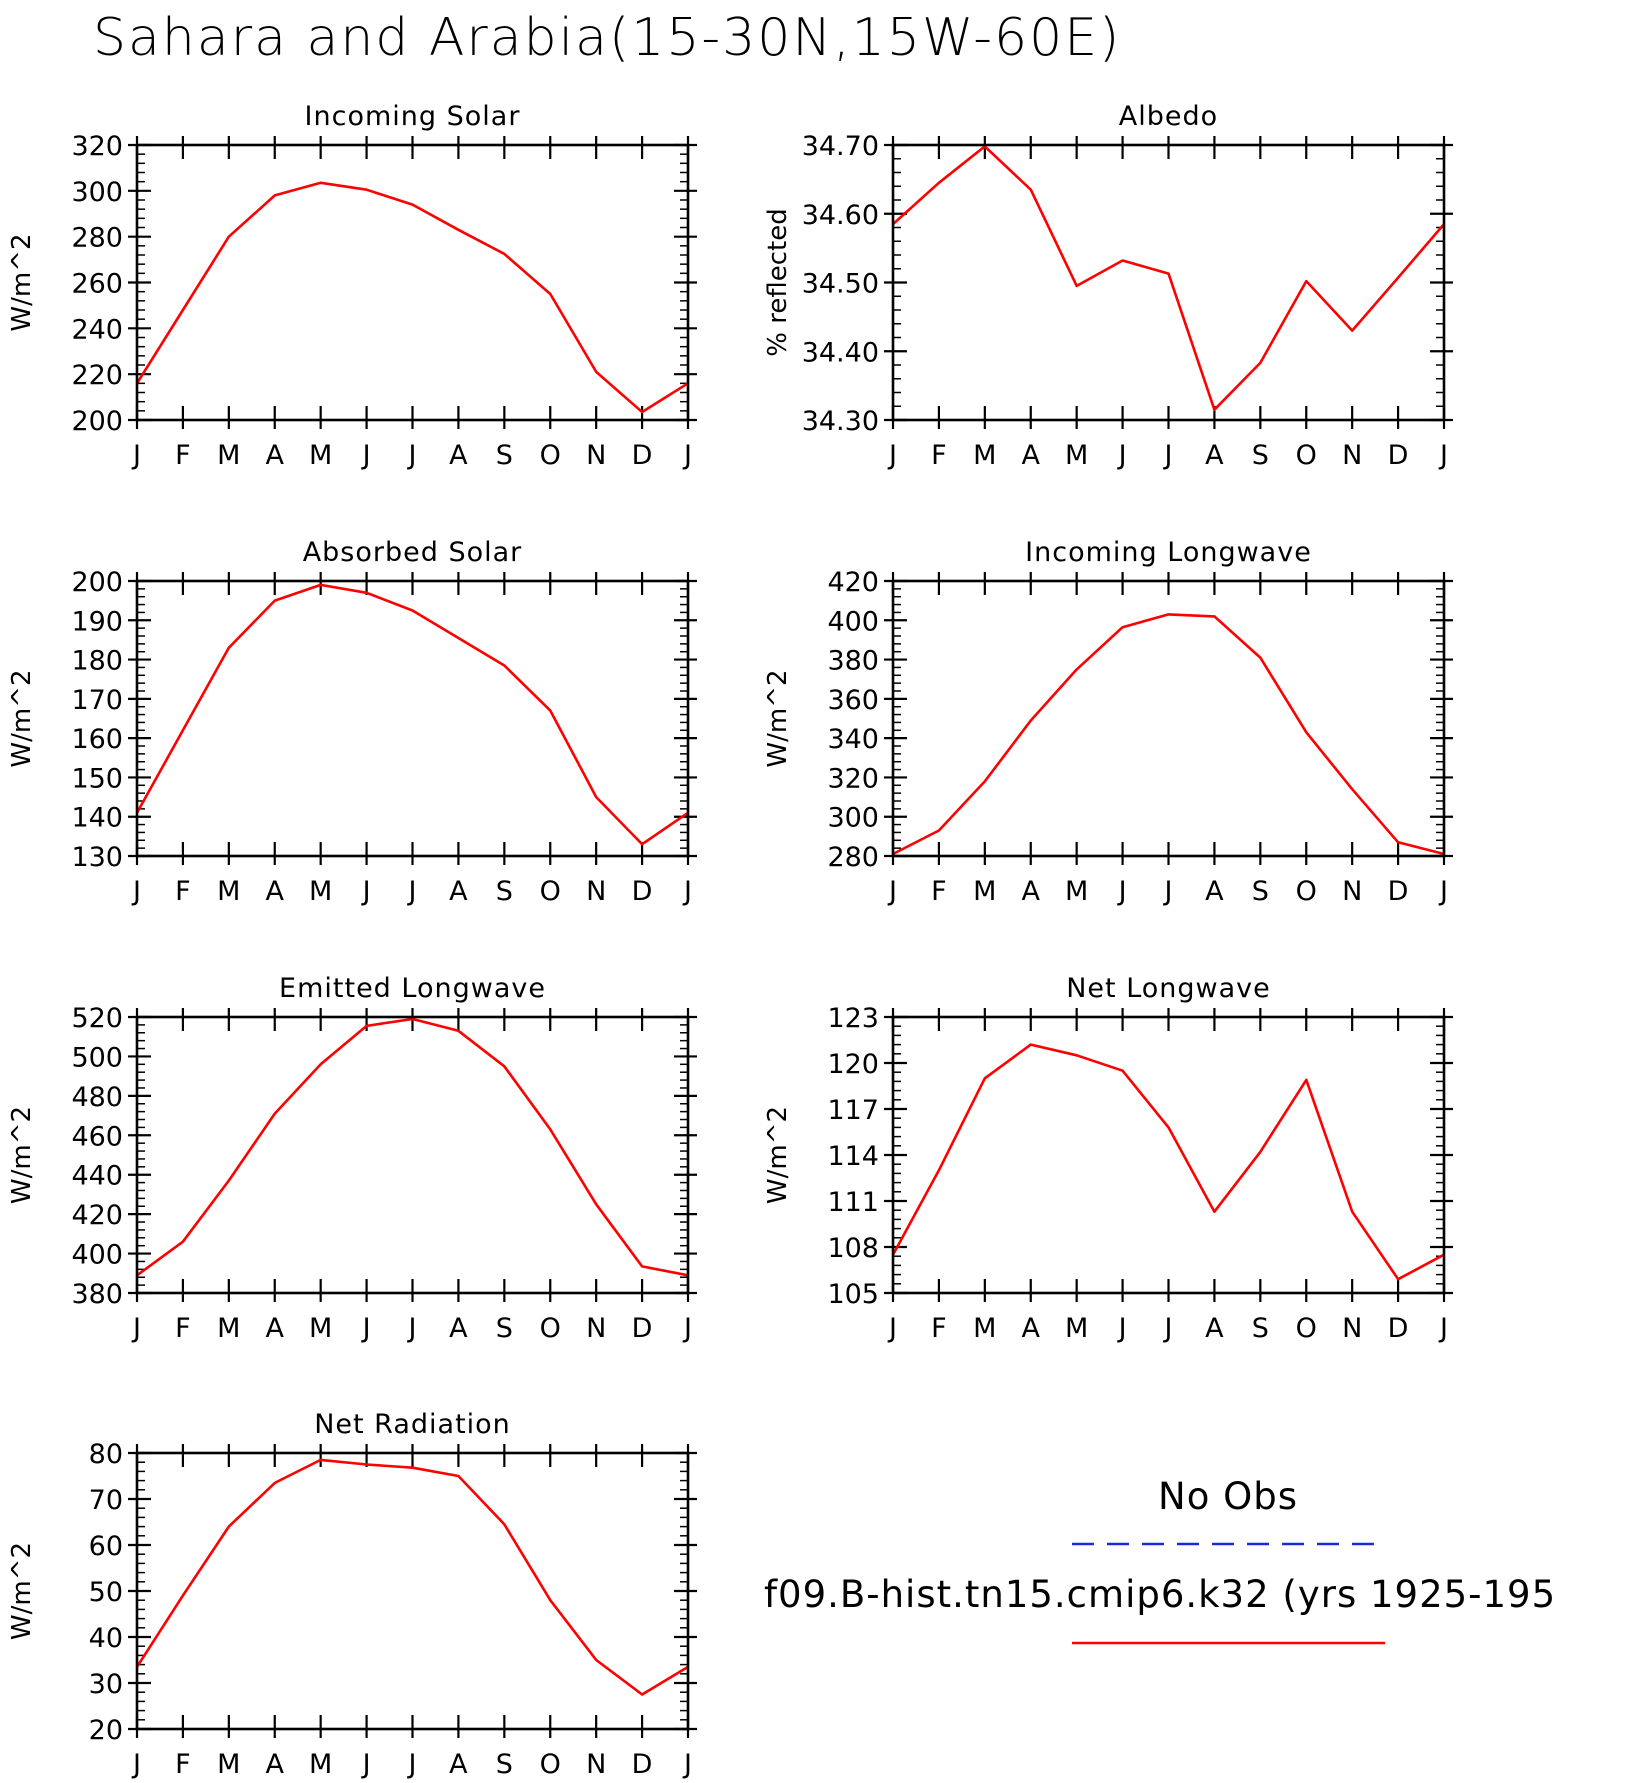 The image size is (1648, 1783). I want to click on y-tick-label: 320, so click(853, 778).